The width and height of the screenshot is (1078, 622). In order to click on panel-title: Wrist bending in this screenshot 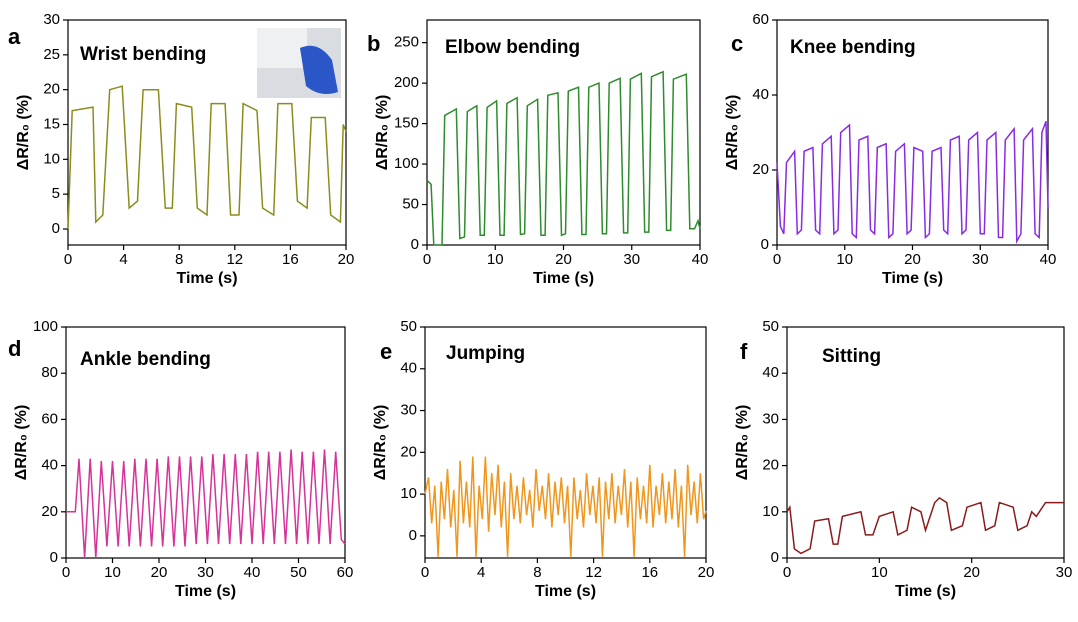, I will do `click(143, 54)`.